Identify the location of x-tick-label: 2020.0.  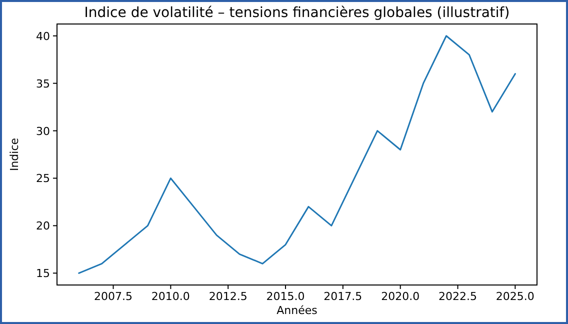
(400, 296).